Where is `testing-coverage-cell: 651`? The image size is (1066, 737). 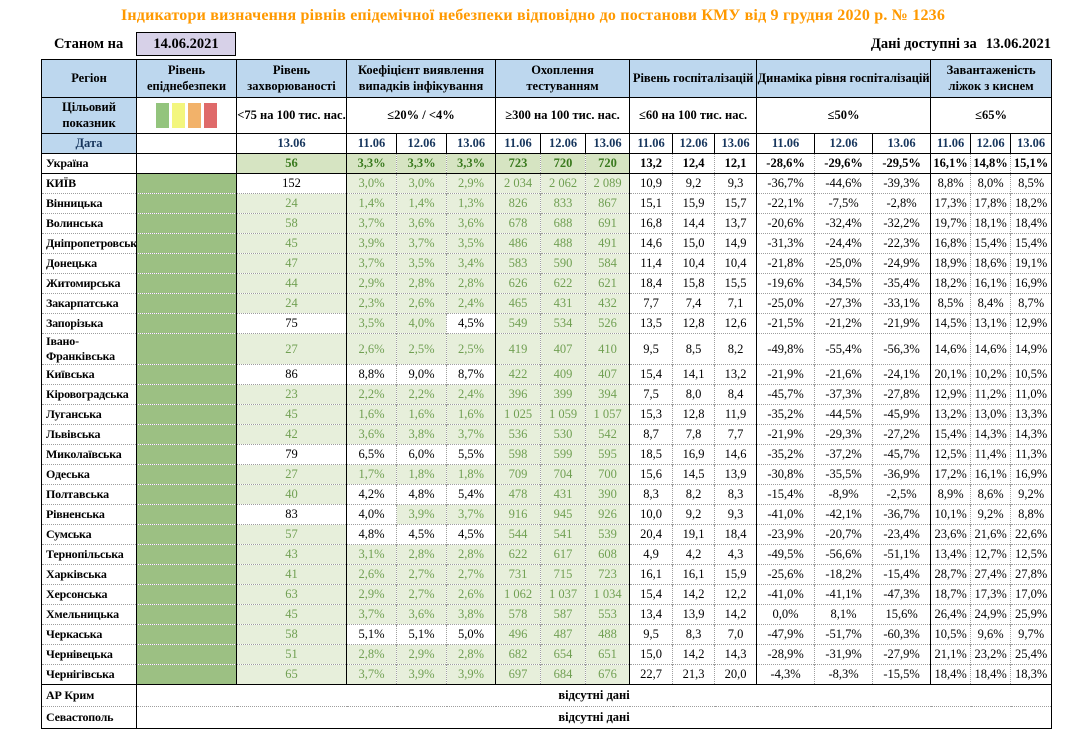 testing-coverage-cell: 651 is located at coordinates (607, 654).